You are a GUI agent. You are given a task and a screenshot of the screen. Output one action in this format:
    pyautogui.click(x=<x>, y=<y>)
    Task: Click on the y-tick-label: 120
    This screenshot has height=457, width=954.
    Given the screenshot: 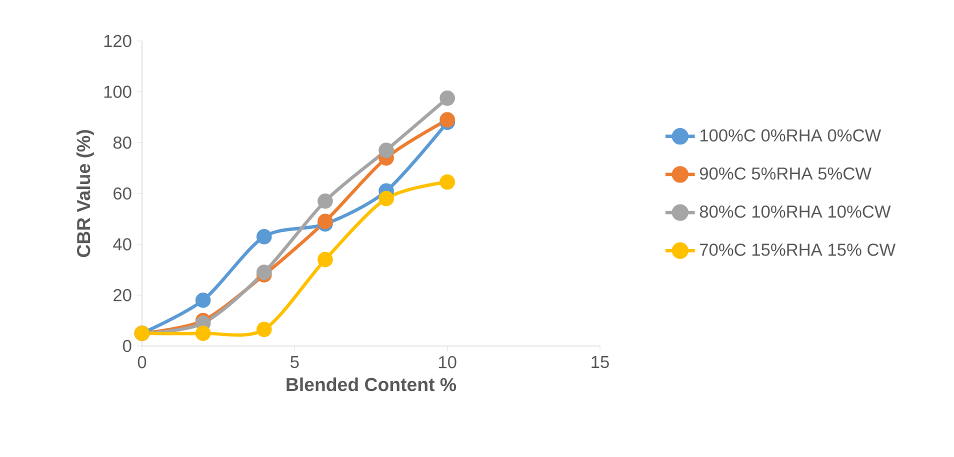 What is the action you would take?
    pyautogui.click(x=118, y=41)
    